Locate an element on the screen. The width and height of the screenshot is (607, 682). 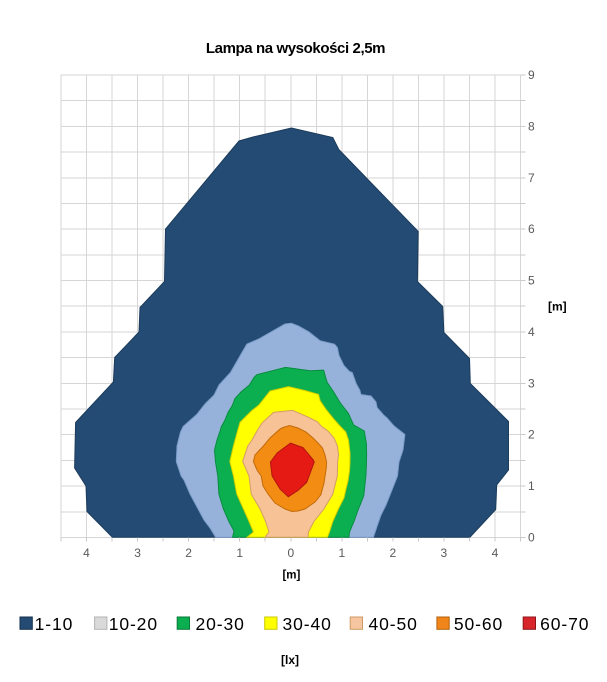
svg-text: 20-30 is located at coordinates (220, 624).